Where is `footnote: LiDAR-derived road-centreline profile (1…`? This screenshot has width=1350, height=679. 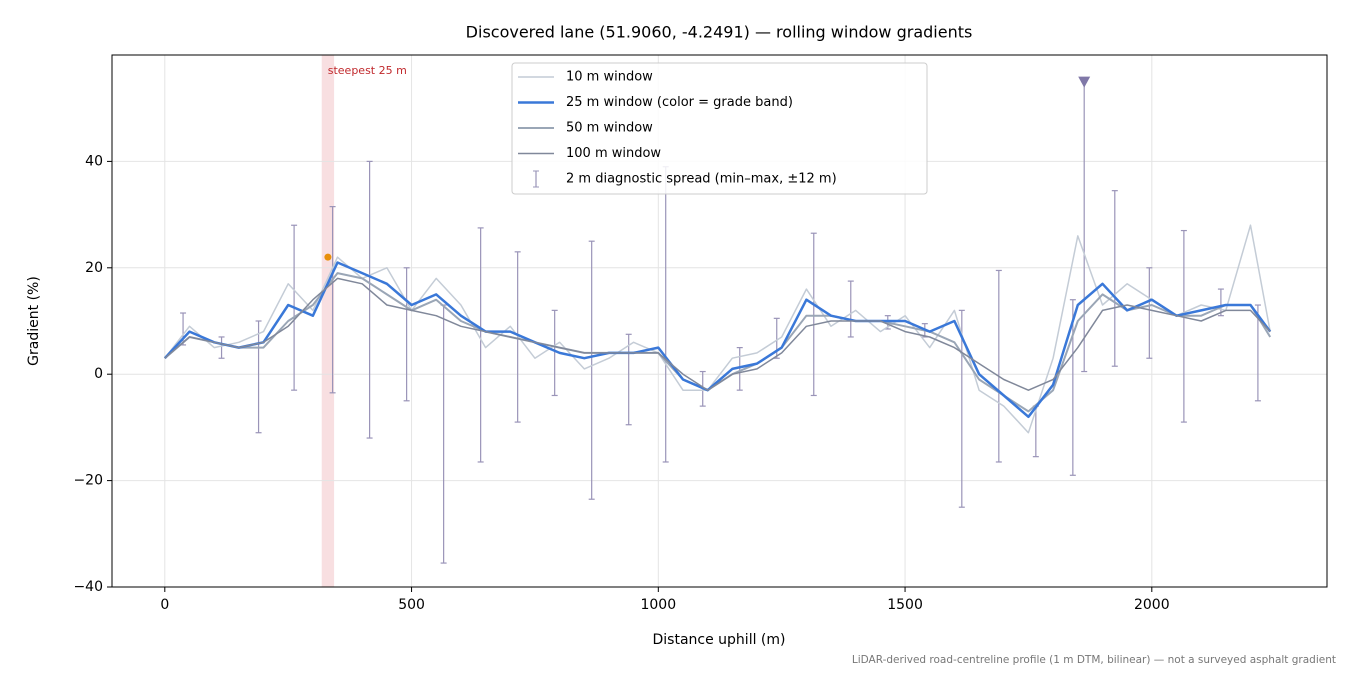 footnote: LiDAR-derived road-centreline profile (1… is located at coordinates (1094, 660).